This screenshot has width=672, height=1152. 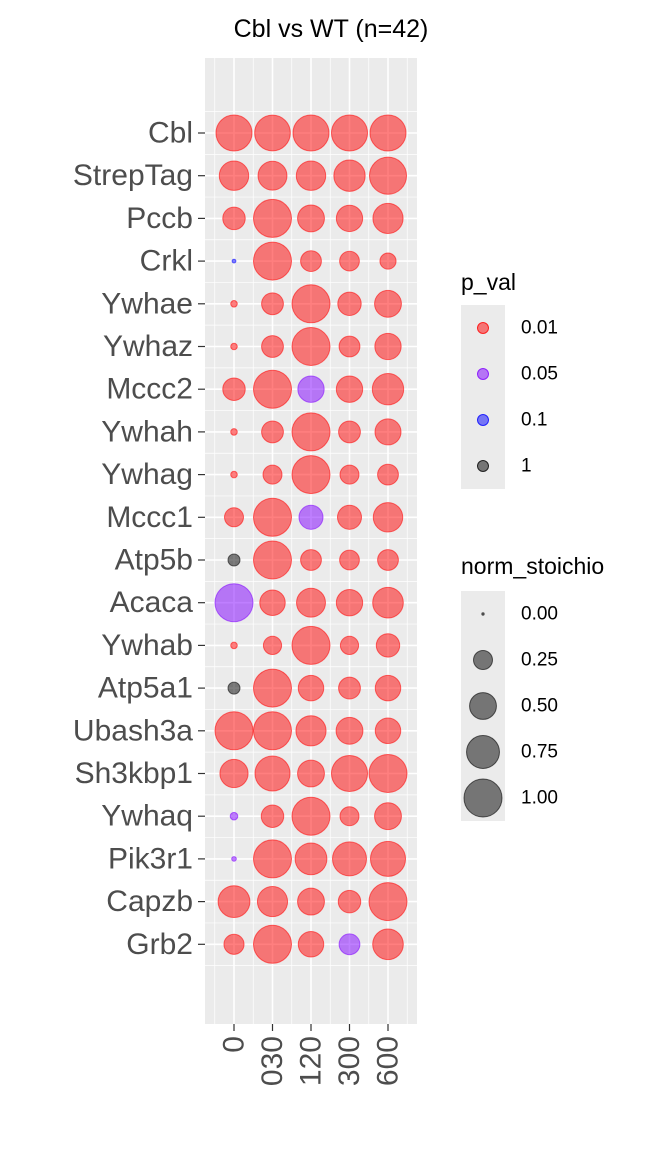 What do you see at coordinates (154, 560) in the screenshot?
I see `y-tick-label: Atp5b` at bounding box center [154, 560].